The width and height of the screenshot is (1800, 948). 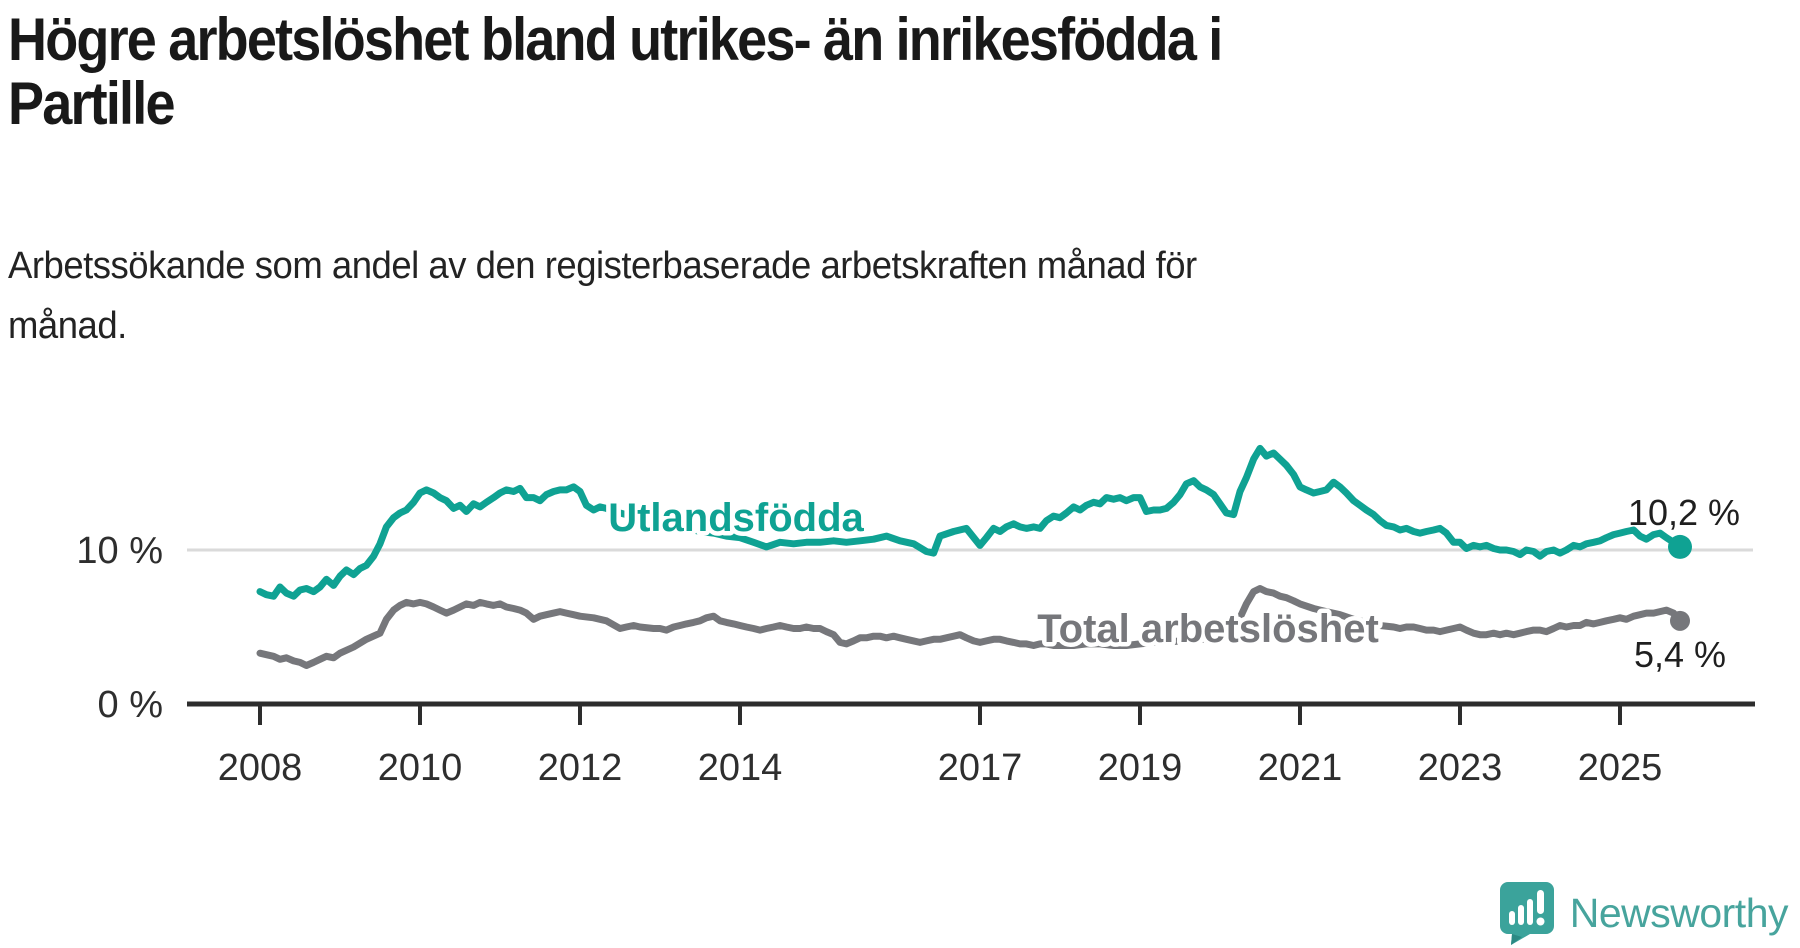 I want to click on chart-title-line-2: Partille, so click(x=91, y=103).